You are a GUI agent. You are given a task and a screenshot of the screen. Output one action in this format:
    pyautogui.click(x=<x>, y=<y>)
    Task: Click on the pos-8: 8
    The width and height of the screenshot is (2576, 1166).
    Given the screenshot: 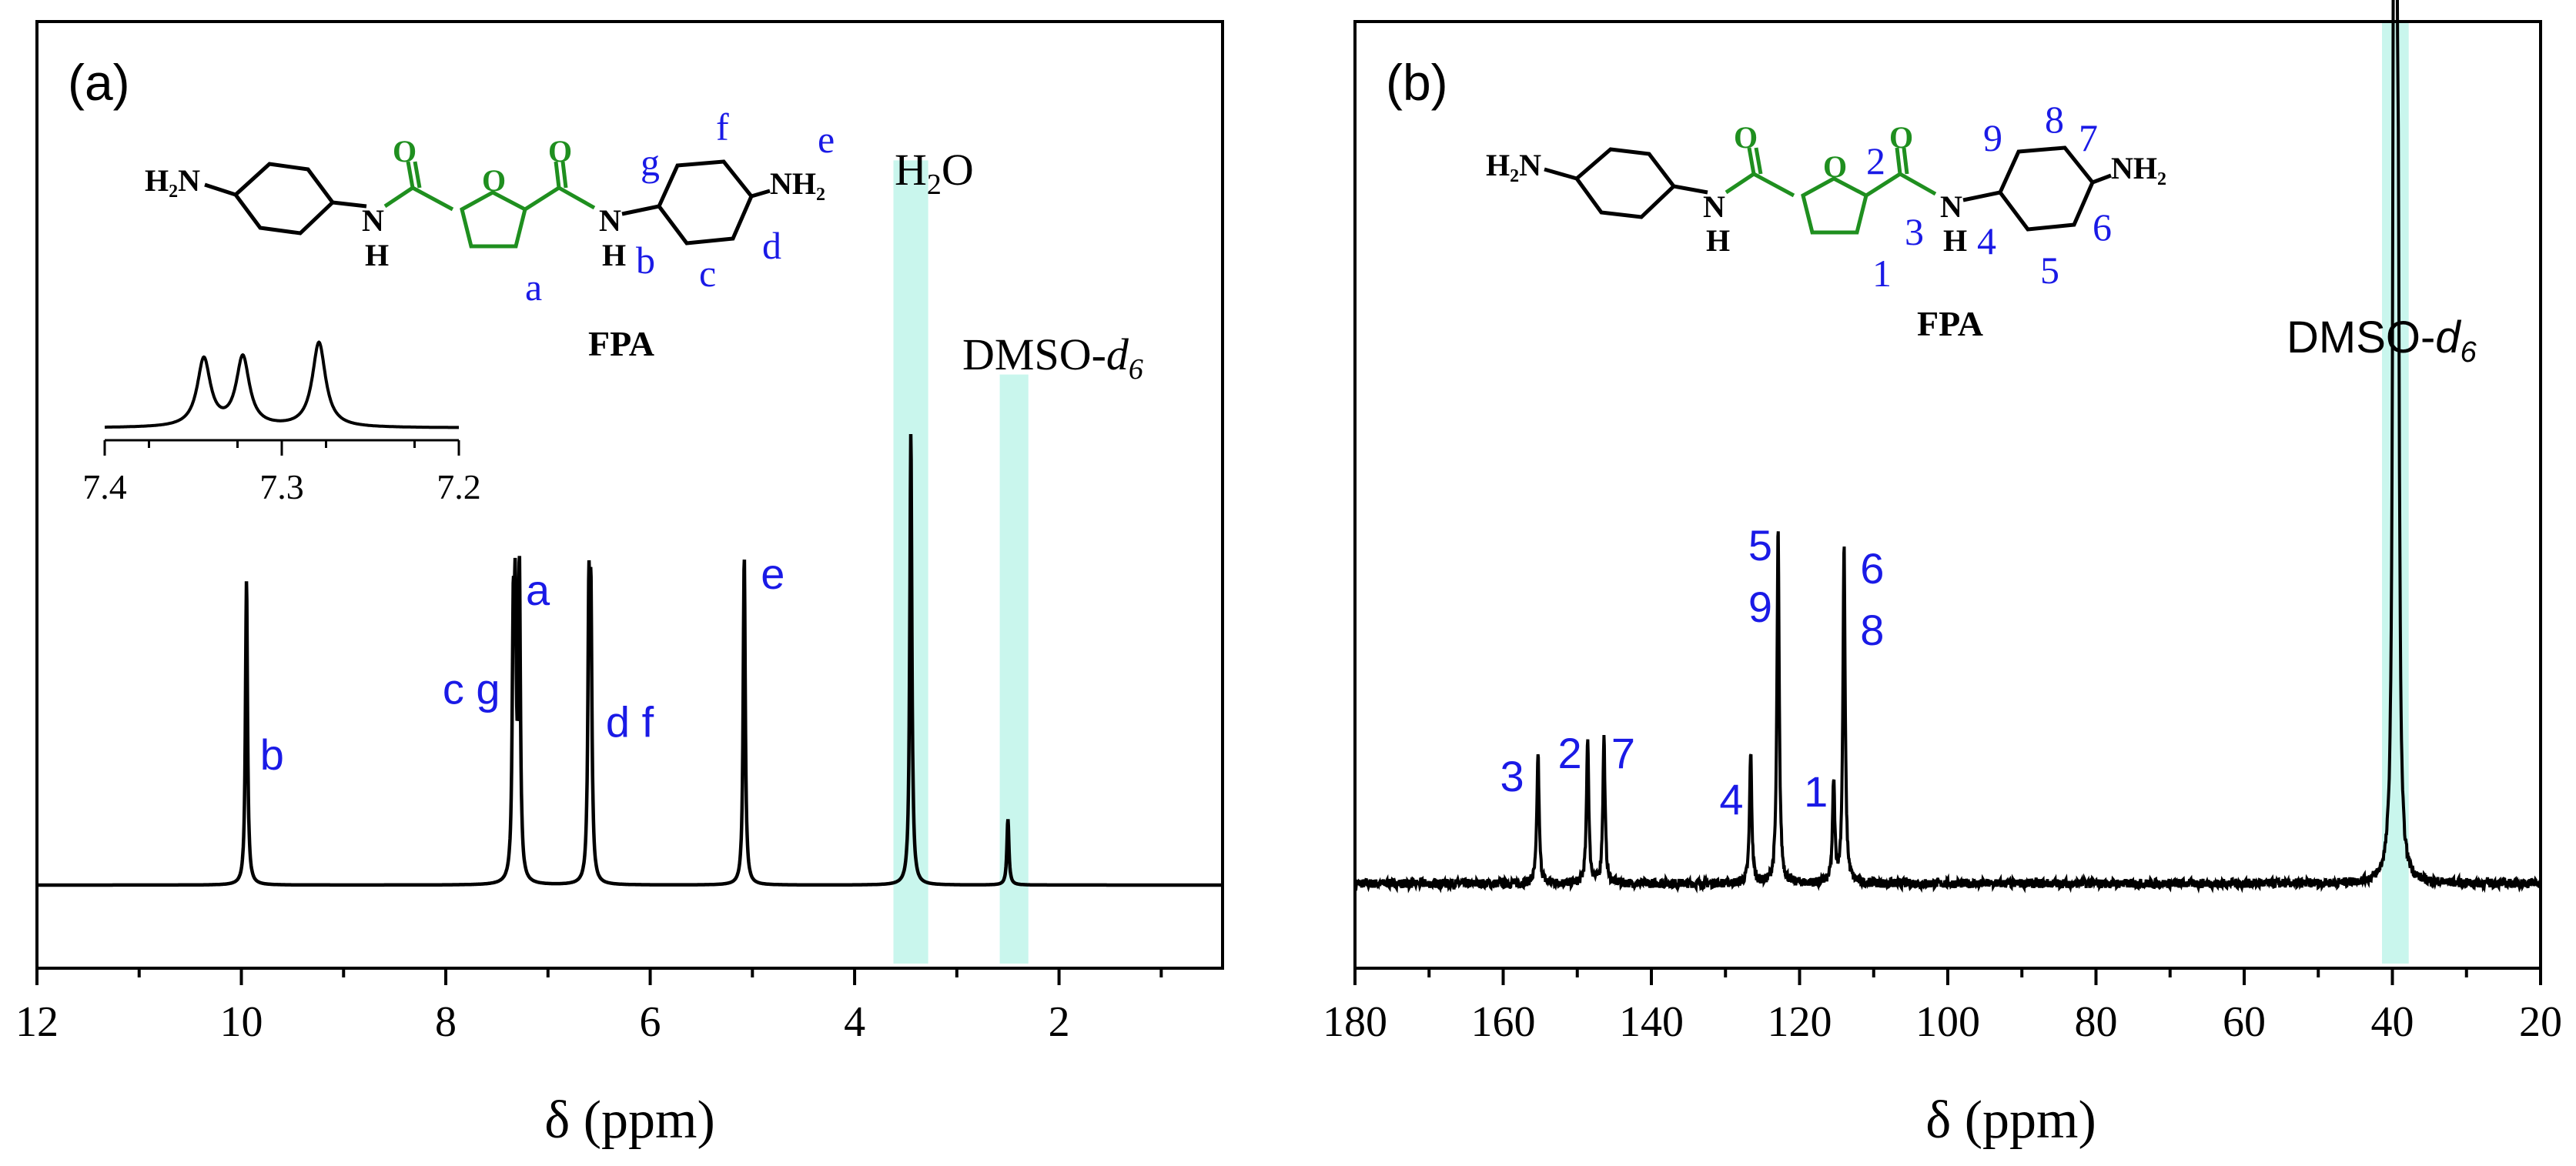 What is the action you would take?
    pyautogui.click(x=2054, y=120)
    